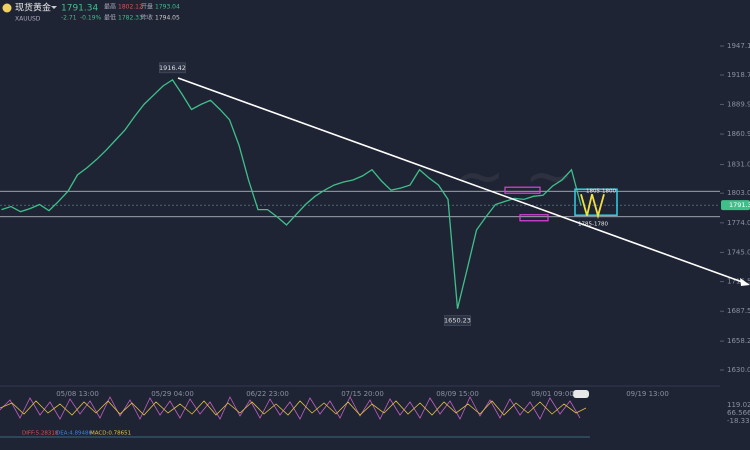 This screenshot has height=450, width=750. Describe the element at coordinates (738, 282) in the screenshot. I see `y-tick-label: 1716.54` at that location.